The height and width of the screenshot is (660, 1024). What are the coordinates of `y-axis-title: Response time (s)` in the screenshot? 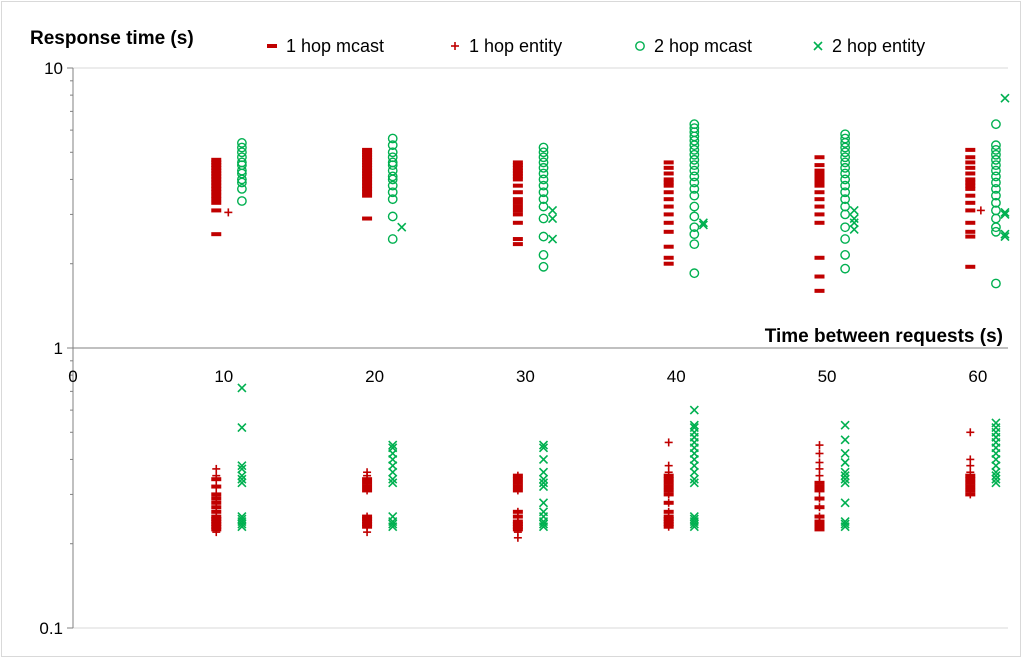 It's located at (112, 38).